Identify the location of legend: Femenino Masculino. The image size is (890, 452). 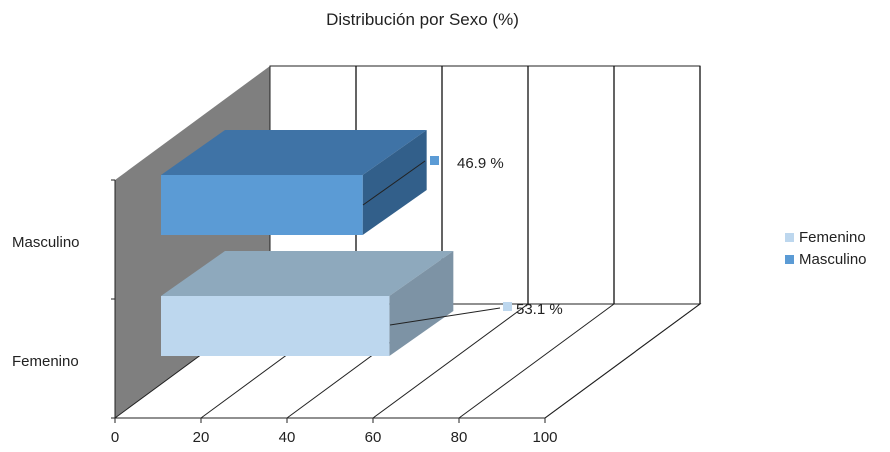
(826, 248).